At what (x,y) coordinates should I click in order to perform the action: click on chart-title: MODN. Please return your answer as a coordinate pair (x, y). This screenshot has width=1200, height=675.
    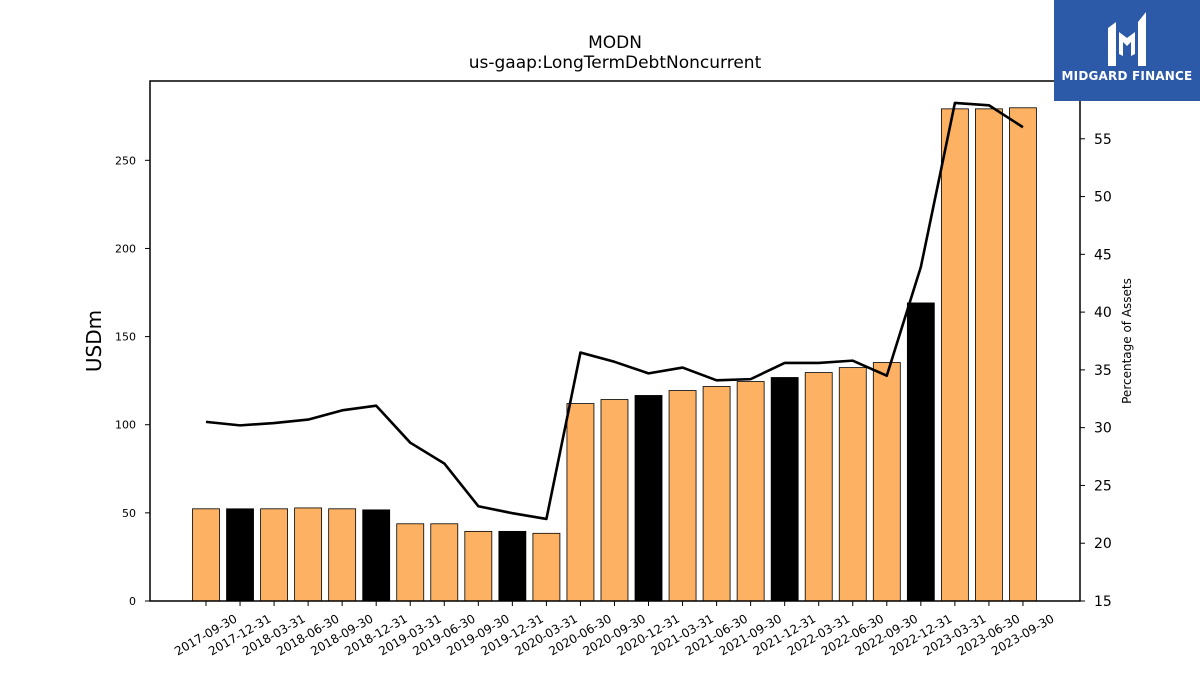
    Looking at the image, I should click on (615, 43).